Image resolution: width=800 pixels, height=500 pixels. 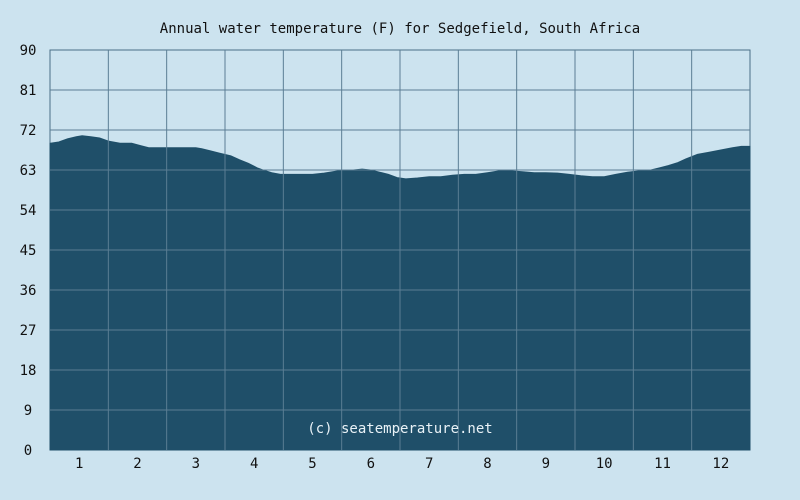 What do you see at coordinates (254, 464) in the screenshot?
I see `x-tick-label: 4` at bounding box center [254, 464].